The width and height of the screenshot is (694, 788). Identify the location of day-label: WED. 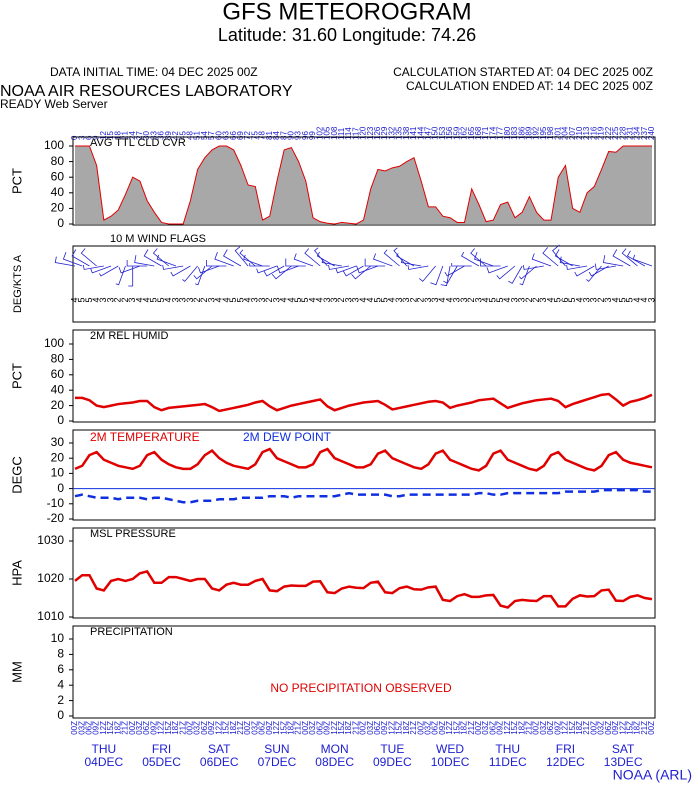
(450, 749).